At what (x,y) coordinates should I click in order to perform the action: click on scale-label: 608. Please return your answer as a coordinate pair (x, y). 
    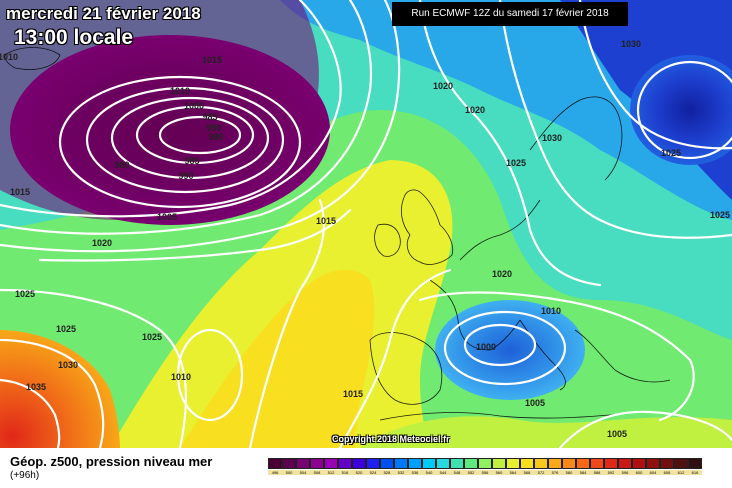
    Looking at the image, I should click on (667, 472).